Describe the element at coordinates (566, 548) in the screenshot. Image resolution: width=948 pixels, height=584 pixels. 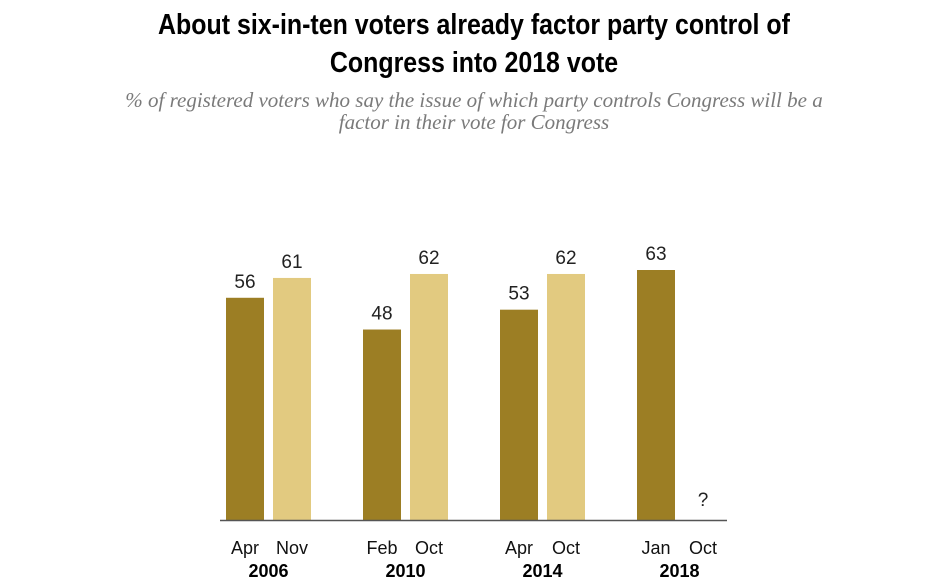
I see `bar-2014-oct-month-label: Oct` at that location.